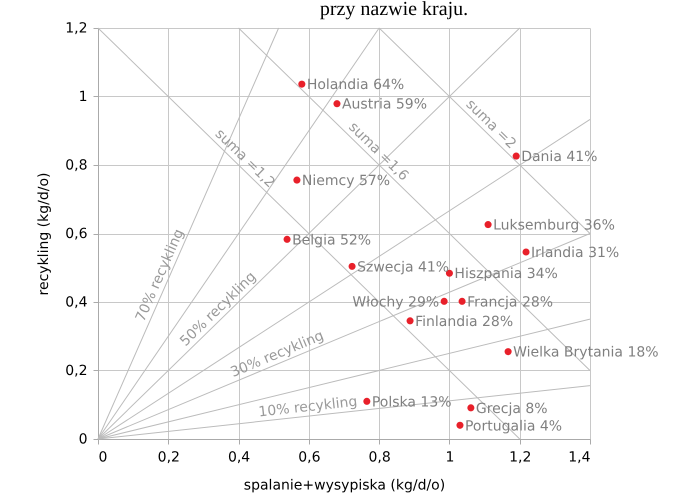 The image size is (675, 496). Describe the element at coordinates (513, 426) in the screenshot. I see `data-label: Portugalia 4%` at that location.